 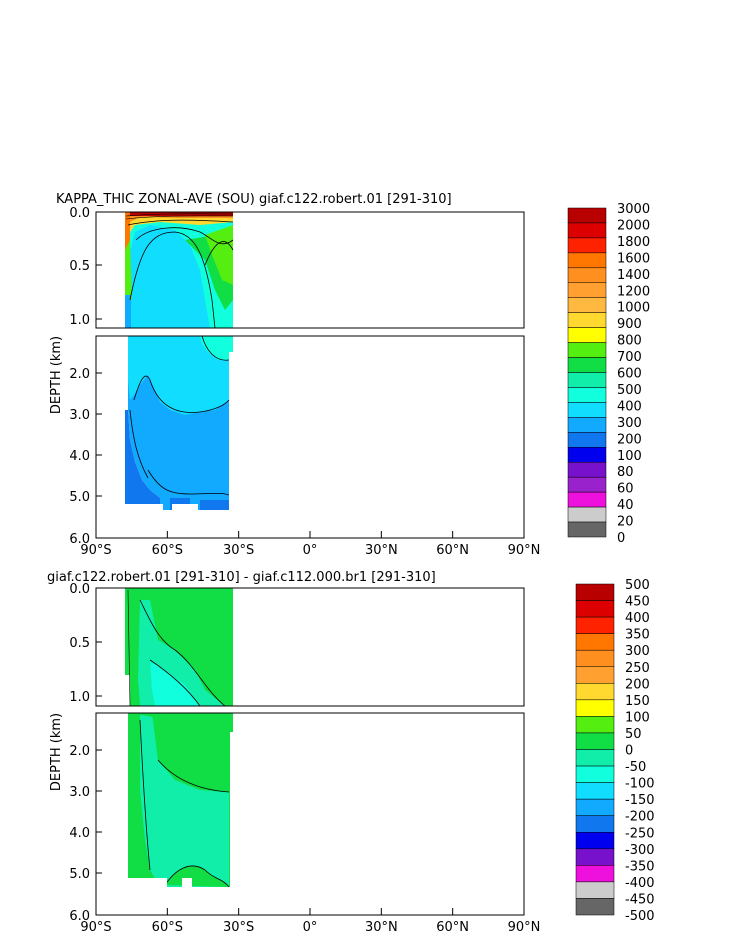 I want to click on panel2-y-ticks-lower: 2.0 3.0 4.0 5.0 6.0, so click(x=85, y=834).